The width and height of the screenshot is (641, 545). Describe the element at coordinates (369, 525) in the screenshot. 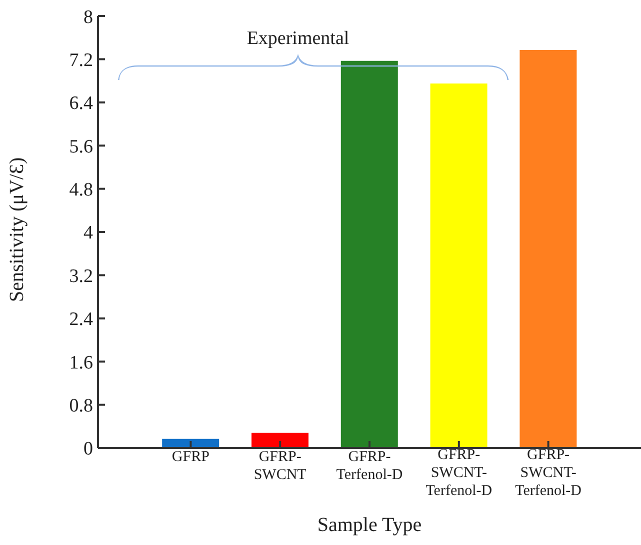

I see `x-axis-title: Sample Type` at that location.